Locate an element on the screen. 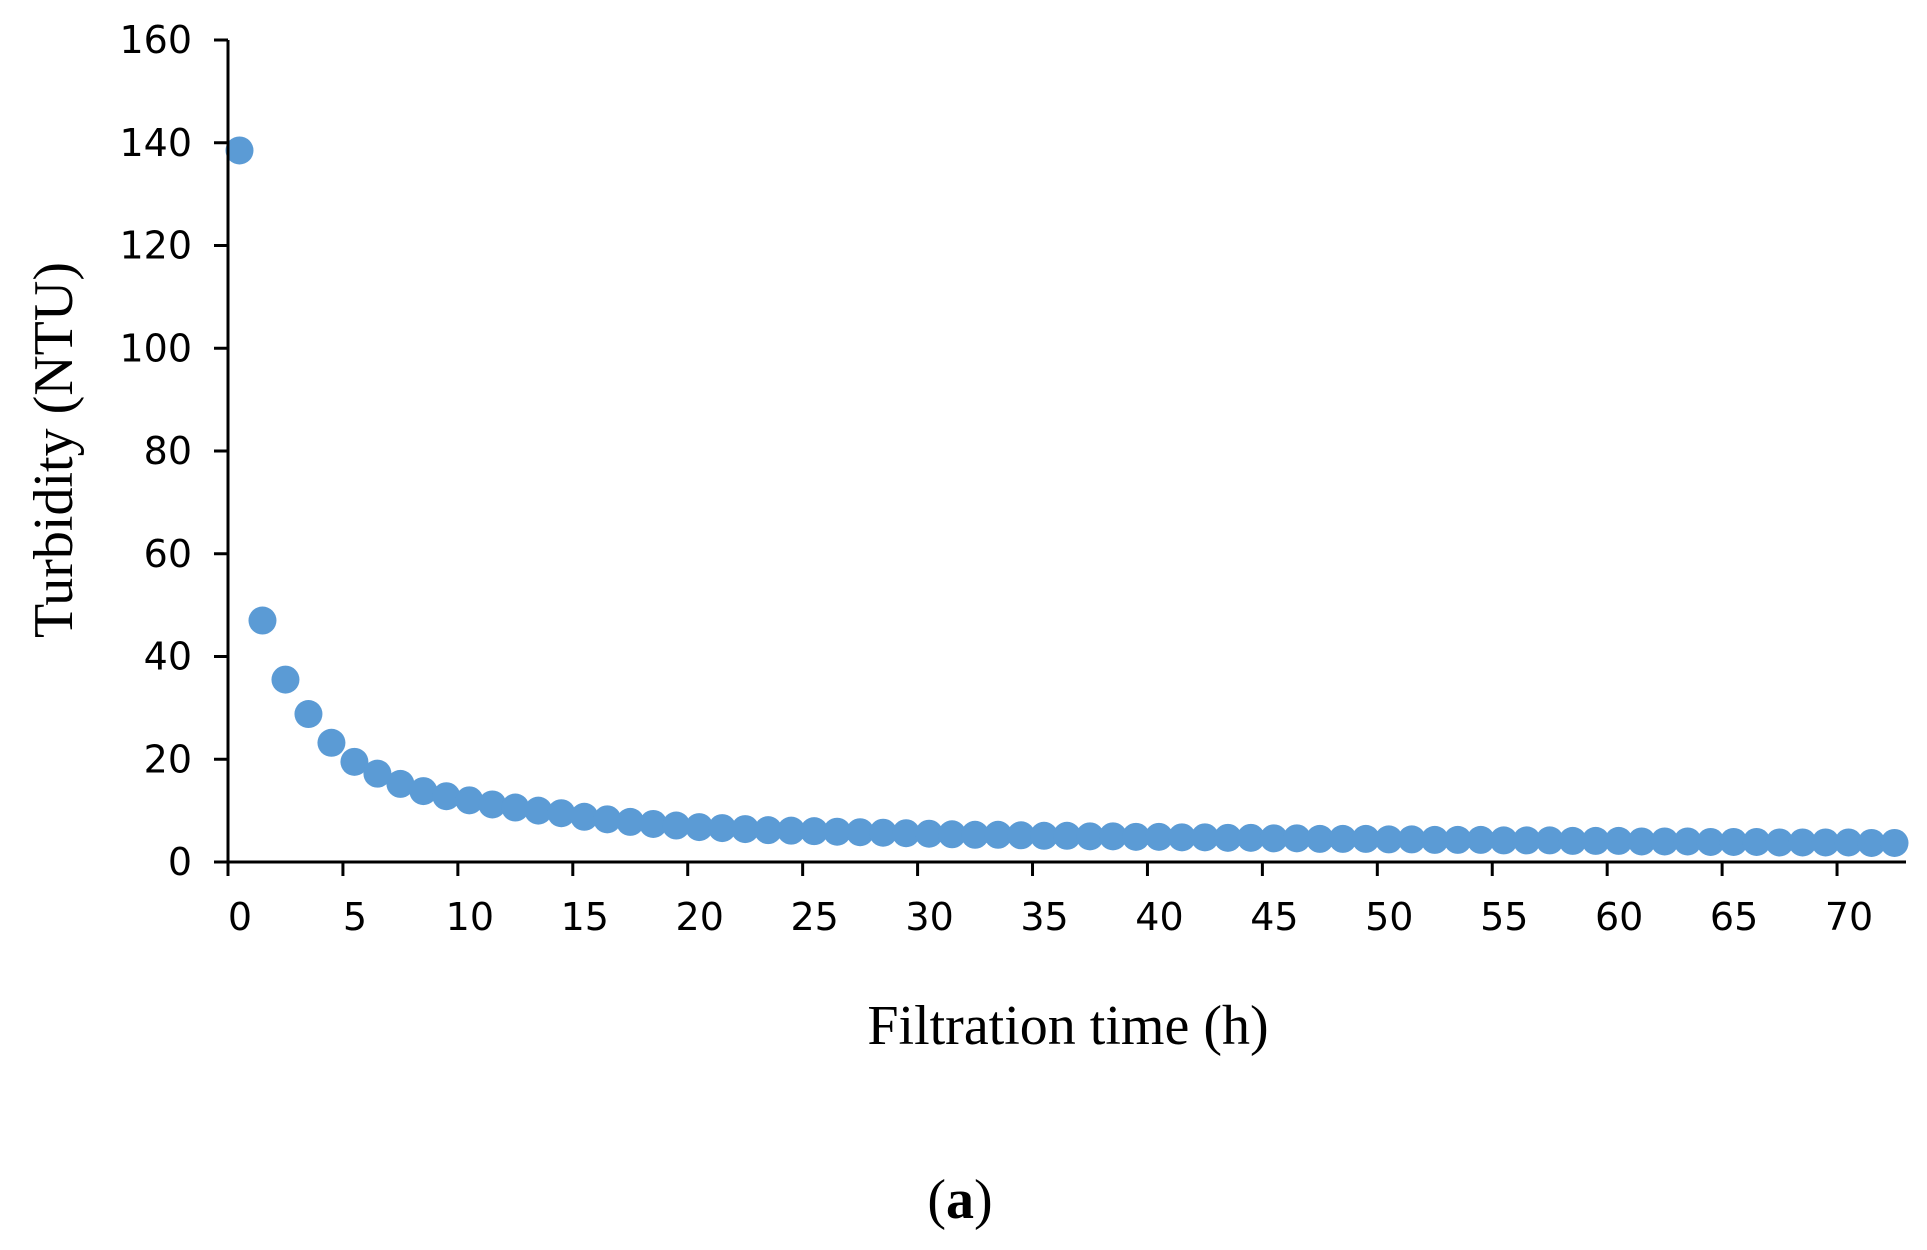 The height and width of the screenshot is (1250, 1927). y-axis-title: Turbidity (NTU) is located at coordinates (54, 450).